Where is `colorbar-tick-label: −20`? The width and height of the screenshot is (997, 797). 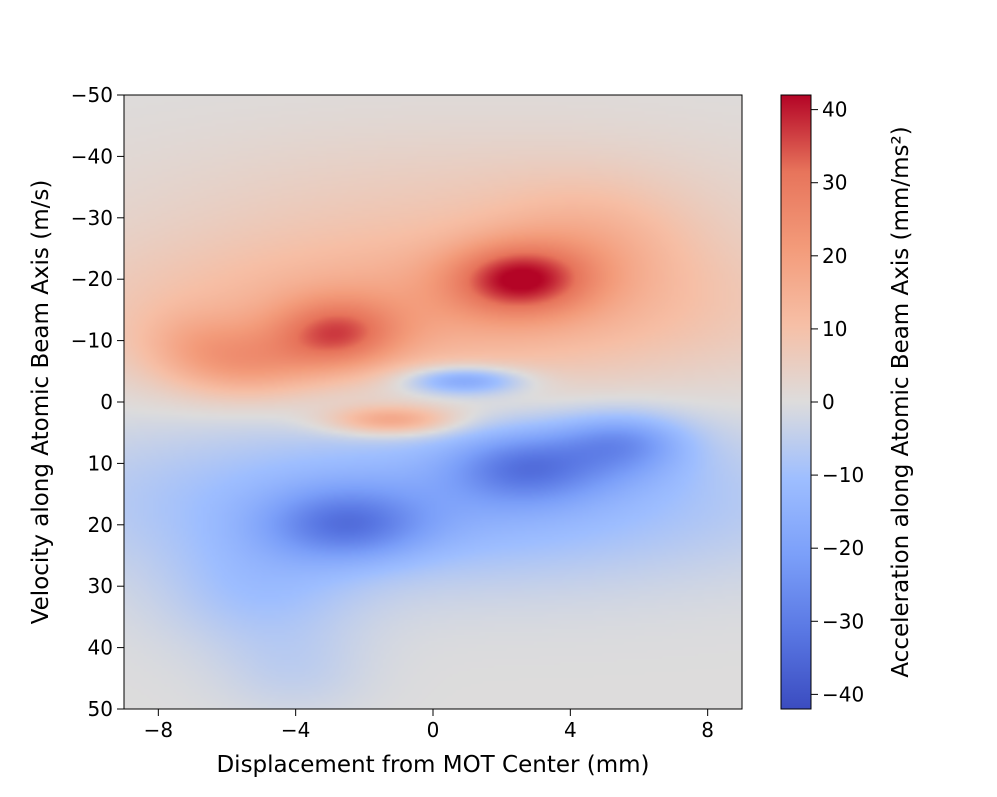
colorbar-tick-label: −20 is located at coordinates (843, 548).